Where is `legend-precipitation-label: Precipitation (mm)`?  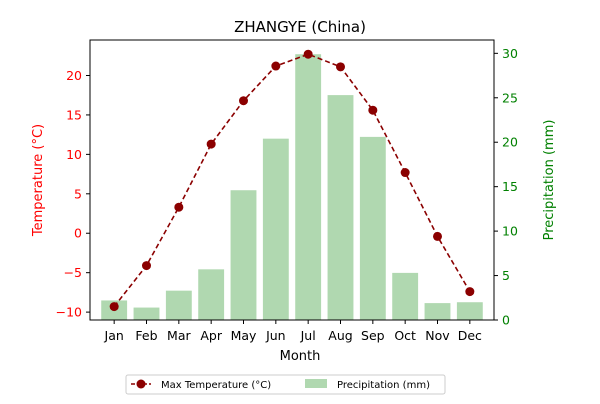 legend-precipitation-label: Precipitation (mm) is located at coordinates (383, 385).